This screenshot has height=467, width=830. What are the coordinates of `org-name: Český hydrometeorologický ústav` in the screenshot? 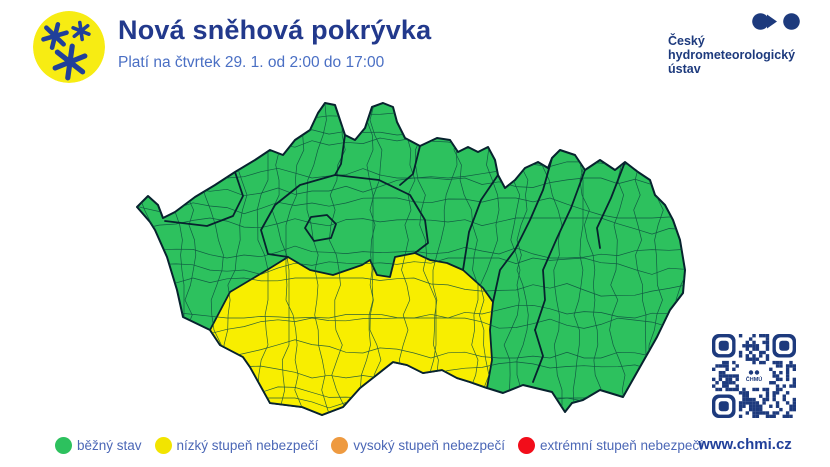 It's located at (732, 55).